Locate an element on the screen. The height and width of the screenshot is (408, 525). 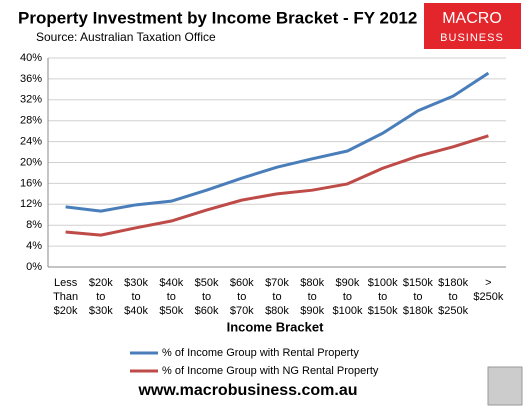
y-tick-label: 12% is located at coordinates (31, 204).